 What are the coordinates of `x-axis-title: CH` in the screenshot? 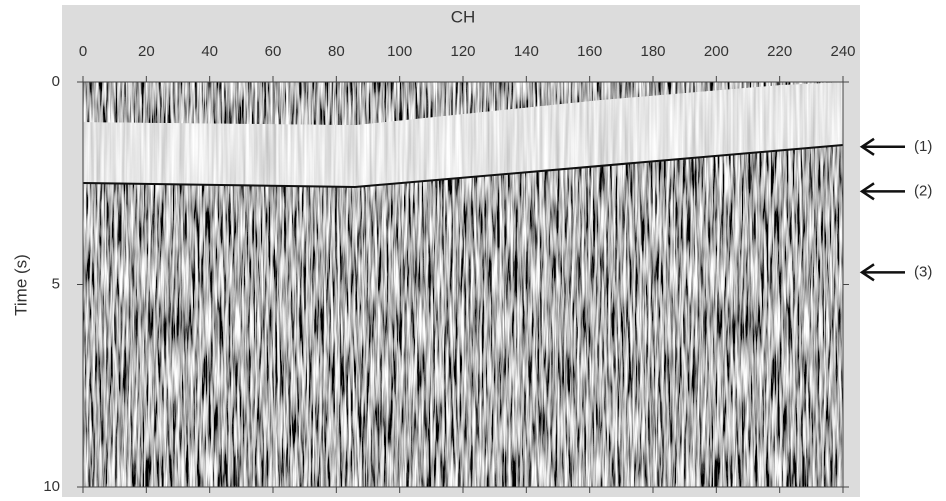 It's located at (463, 16).